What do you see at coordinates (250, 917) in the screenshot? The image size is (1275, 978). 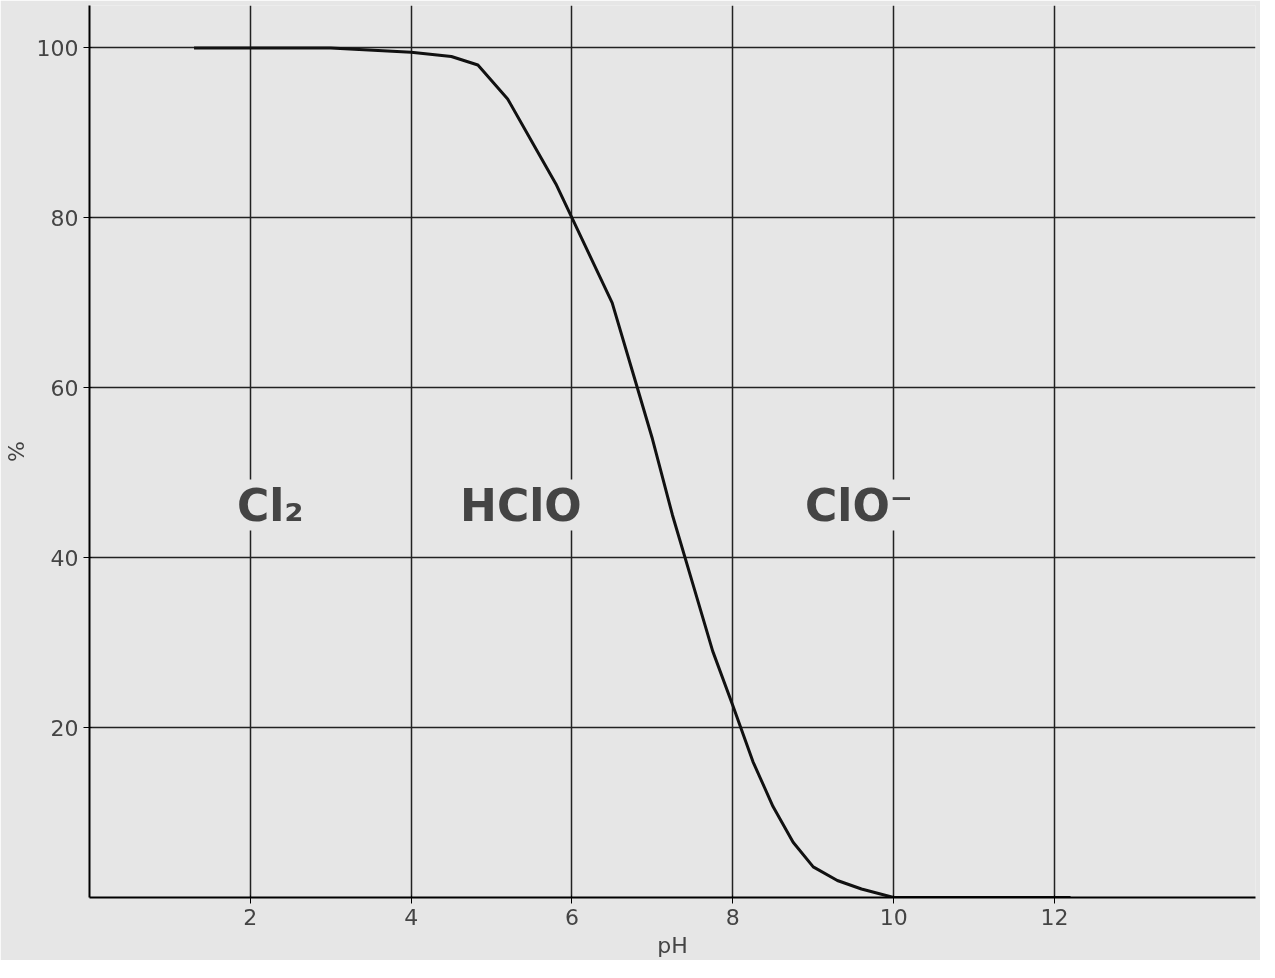 I see `x-tick-label: 2` at bounding box center [250, 917].